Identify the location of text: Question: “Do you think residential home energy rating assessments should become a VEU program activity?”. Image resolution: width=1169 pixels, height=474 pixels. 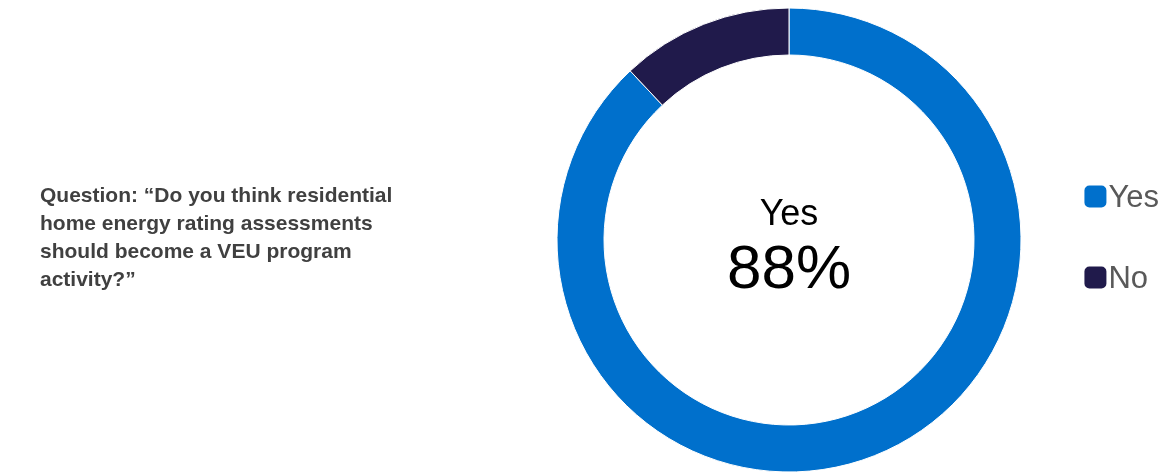
(219, 236).